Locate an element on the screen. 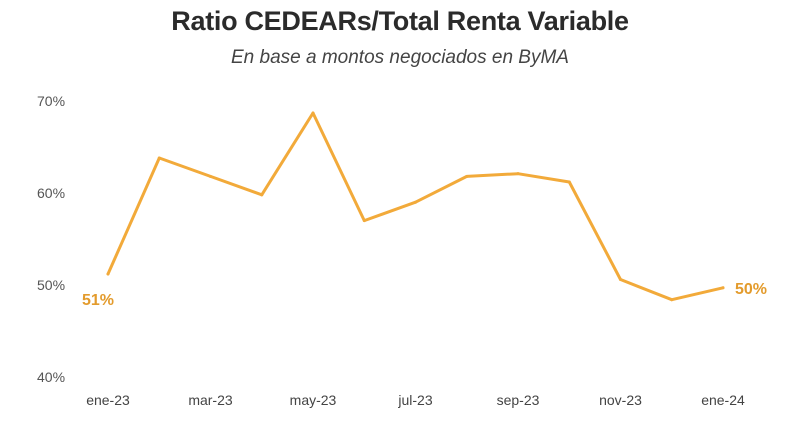 The image size is (800, 439). data-labels: 51% 50% is located at coordinates (424, 295).